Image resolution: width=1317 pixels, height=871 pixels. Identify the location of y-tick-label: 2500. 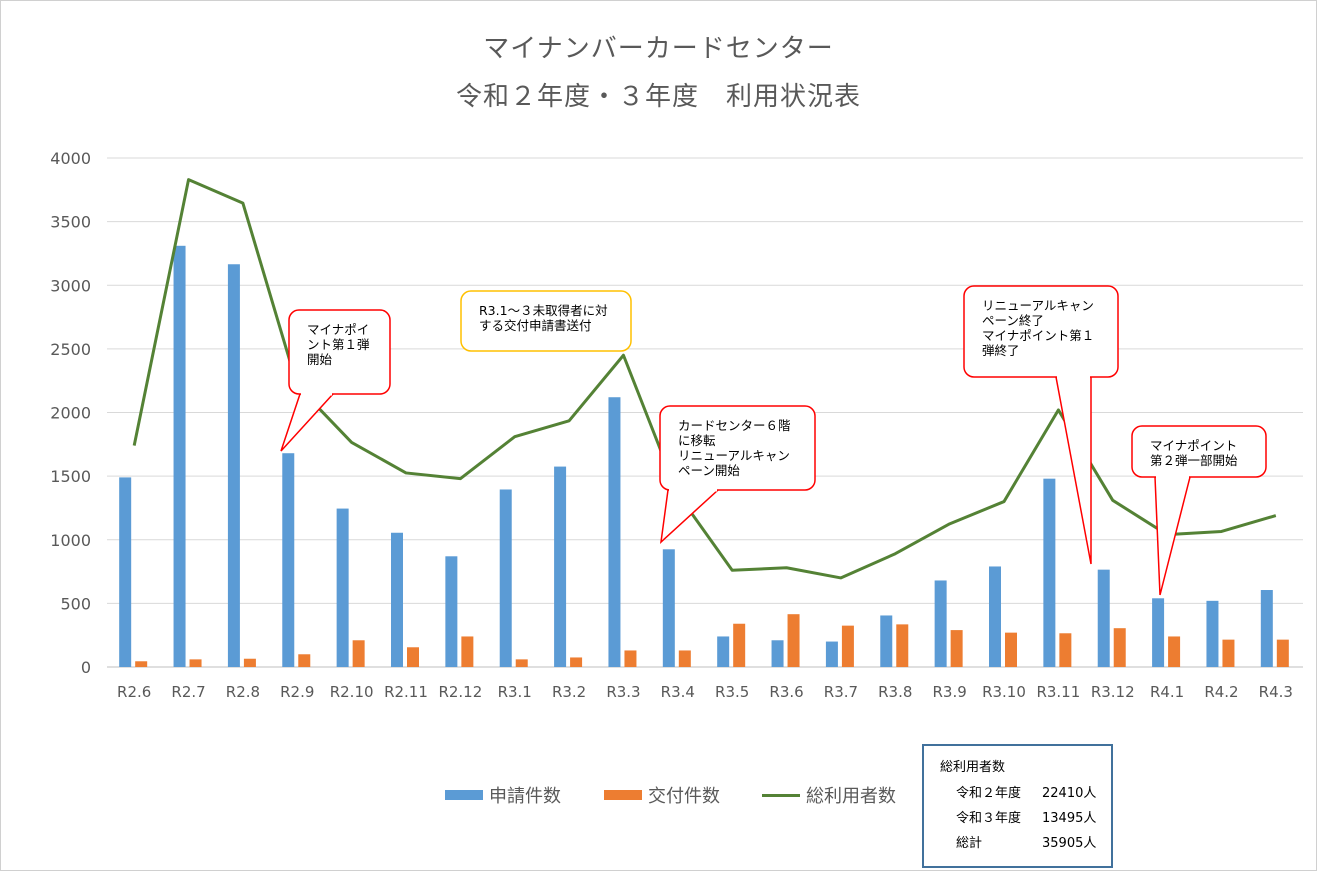
(70, 349).